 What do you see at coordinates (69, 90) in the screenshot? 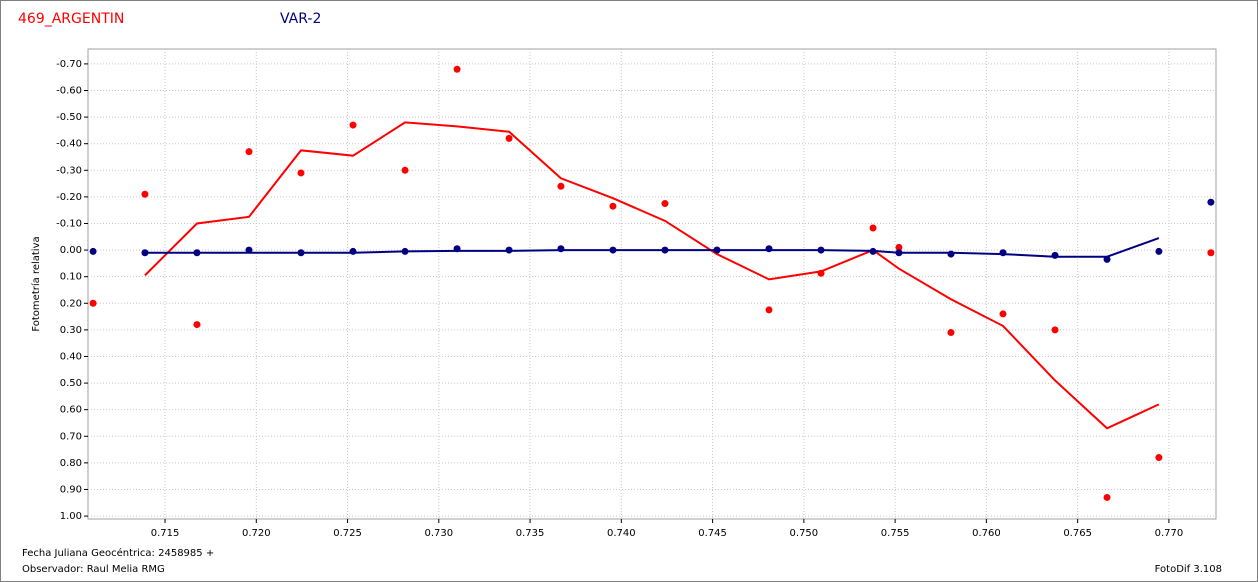
I see `y-tick-label: -0.60` at bounding box center [69, 90].